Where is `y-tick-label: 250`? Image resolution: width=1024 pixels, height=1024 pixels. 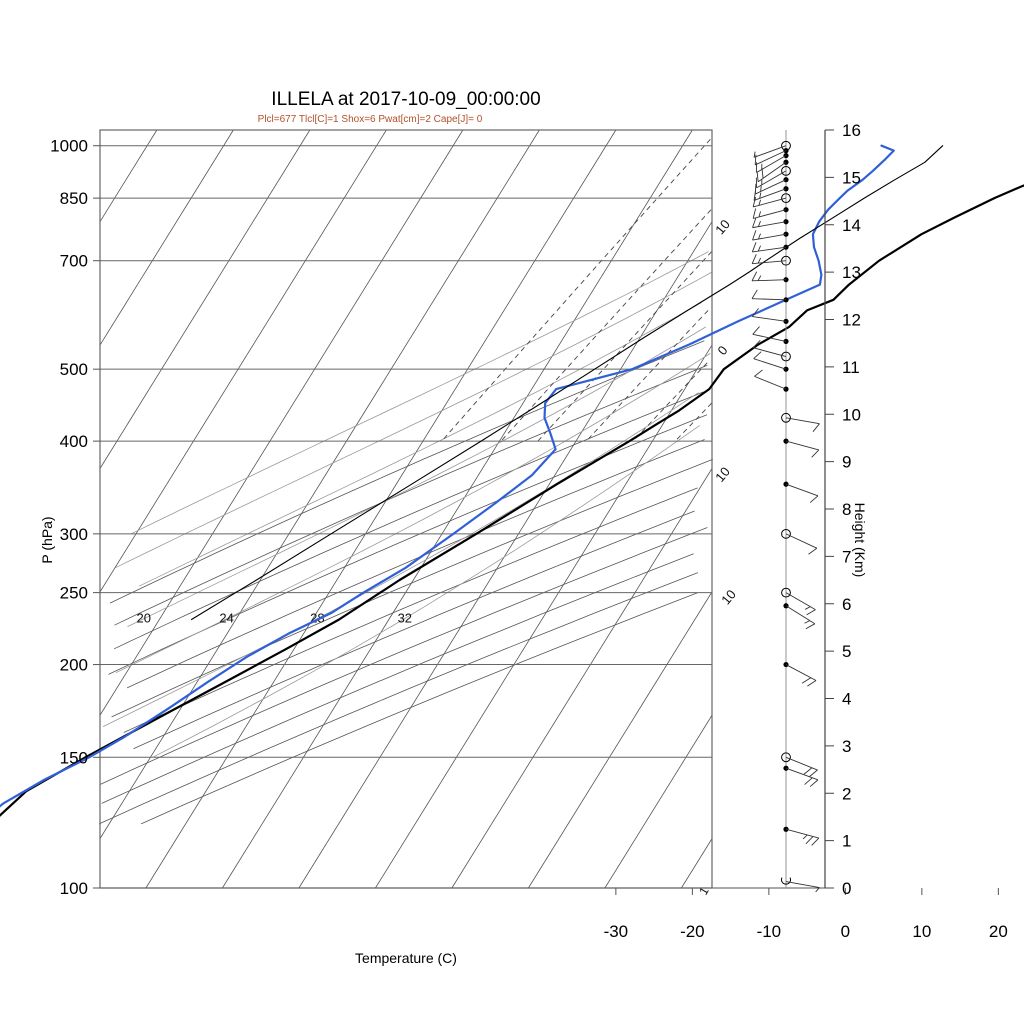 y-tick-label: 250 is located at coordinates (74, 593).